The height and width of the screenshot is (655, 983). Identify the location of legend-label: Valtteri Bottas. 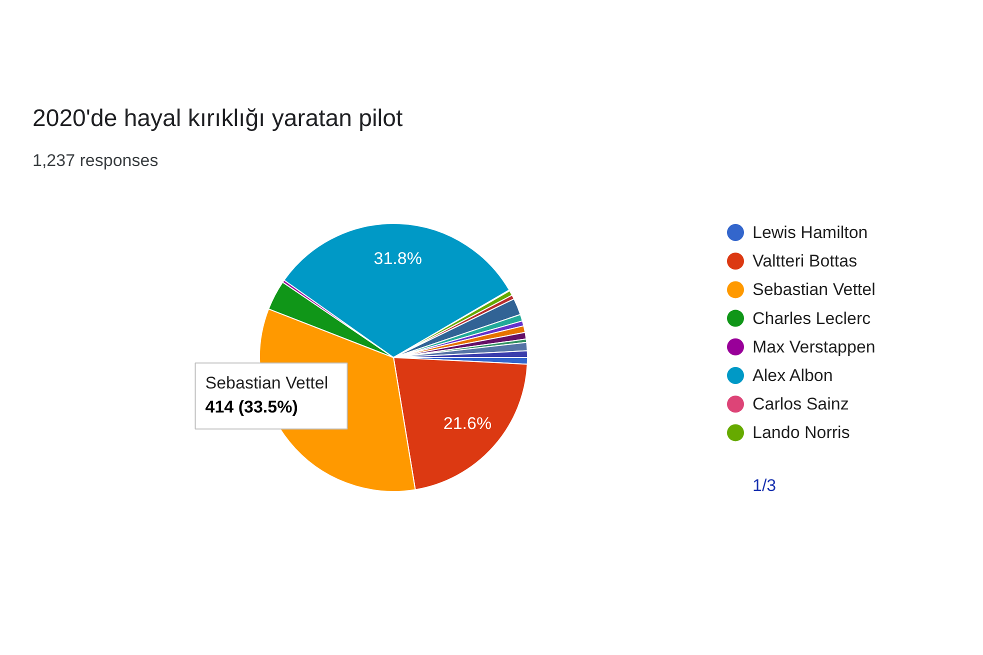
(805, 261).